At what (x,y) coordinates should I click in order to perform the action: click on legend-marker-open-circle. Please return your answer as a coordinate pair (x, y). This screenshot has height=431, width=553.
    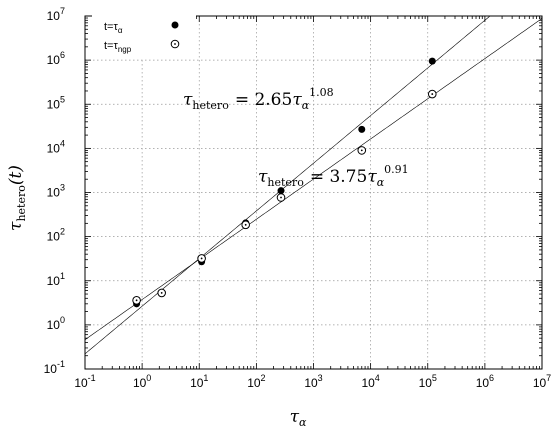
    Looking at the image, I should click on (175, 44).